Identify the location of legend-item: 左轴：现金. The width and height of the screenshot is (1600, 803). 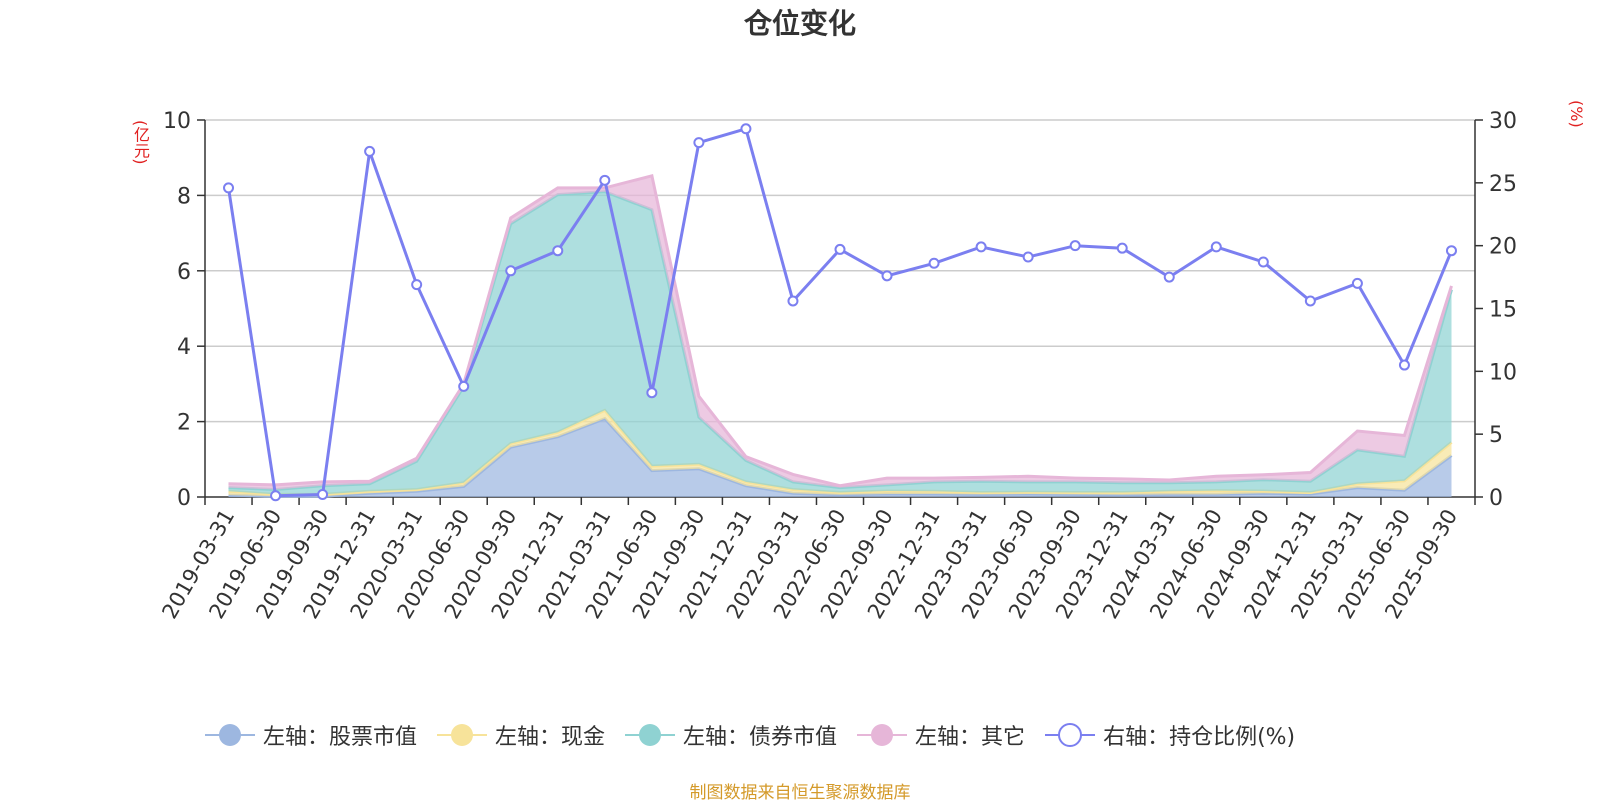
(521, 735).